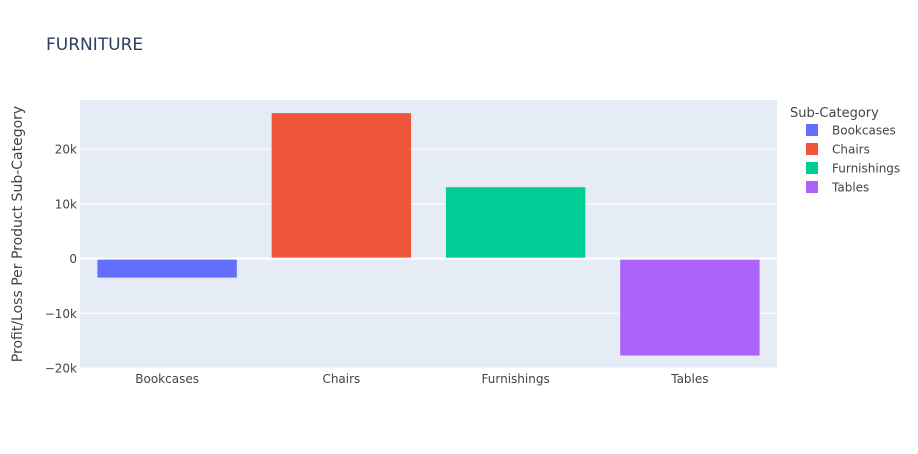  What do you see at coordinates (18, 234) in the screenshot?
I see `y-axis-title: Profit/Loss Per Product Sub-Category` at bounding box center [18, 234].